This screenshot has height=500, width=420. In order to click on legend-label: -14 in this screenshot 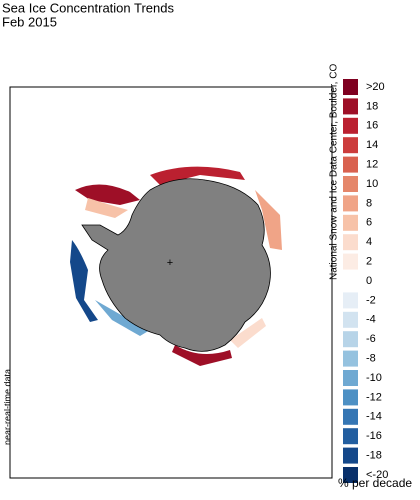, I will do `click(374, 417)`.